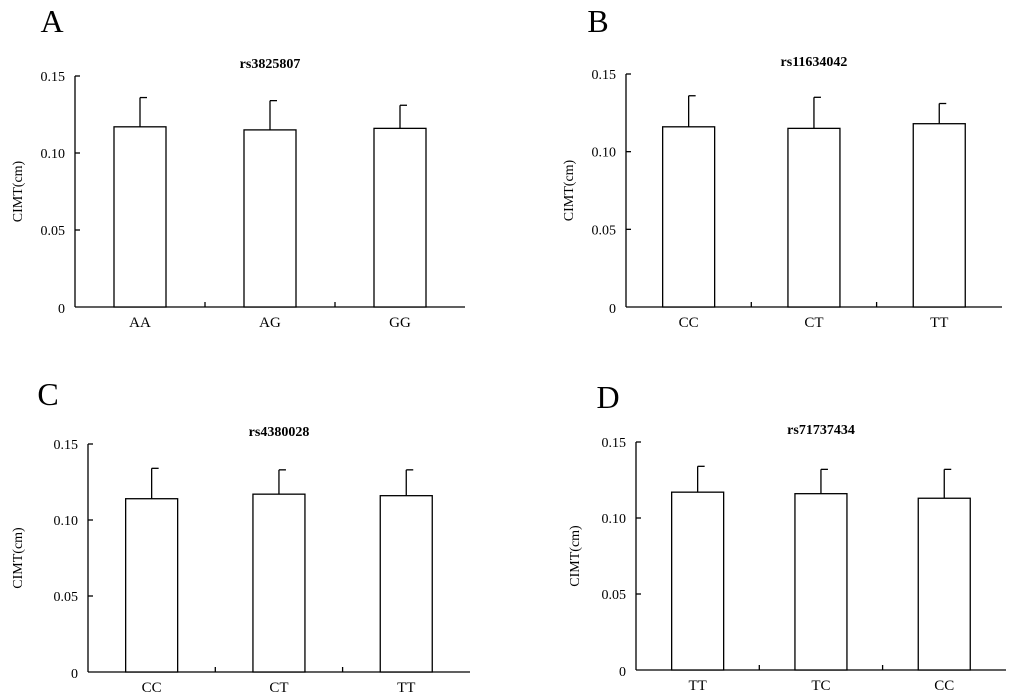  Describe the element at coordinates (270, 323) in the screenshot. I see `x-tick-label: AG` at that location.